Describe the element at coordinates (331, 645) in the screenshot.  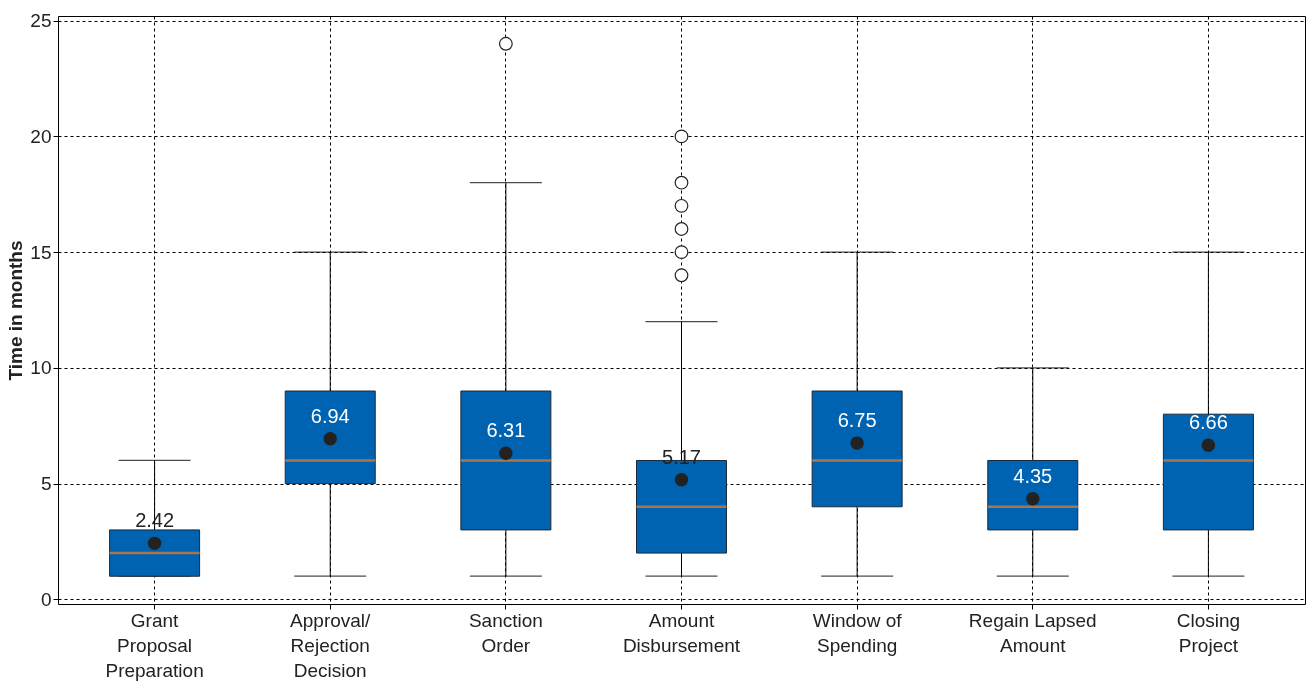
I see `x-tick-label: Approval/ Rejection Decision` at that location.